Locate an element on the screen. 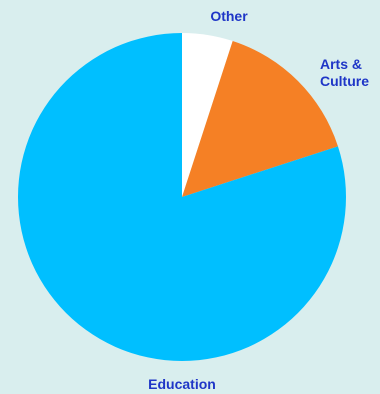 The image size is (380, 394). slice-label-arts-culture: Arts & Culture is located at coordinates (344, 72).